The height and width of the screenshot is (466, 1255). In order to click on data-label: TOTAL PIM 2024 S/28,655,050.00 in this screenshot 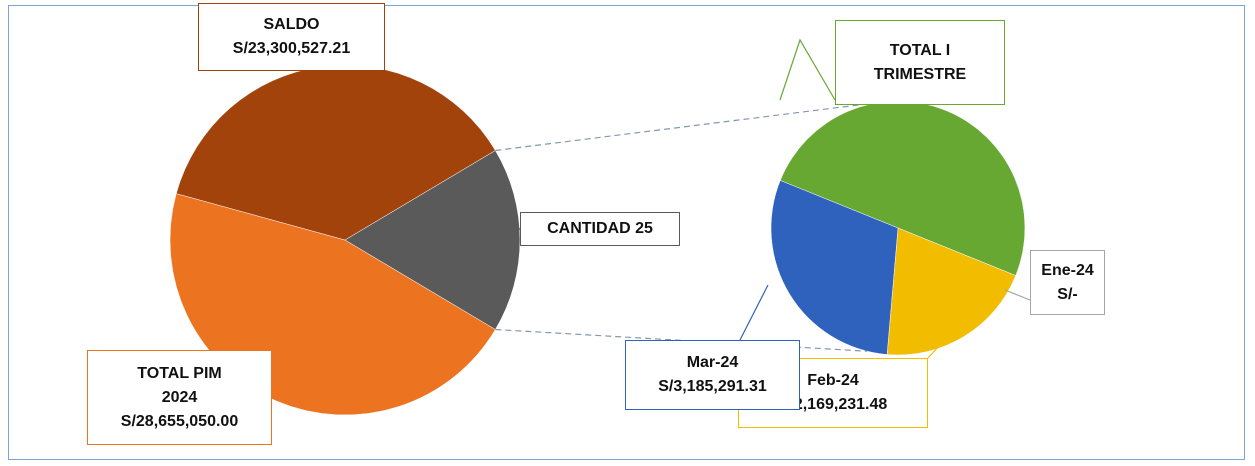, I will do `click(179, 397)`.